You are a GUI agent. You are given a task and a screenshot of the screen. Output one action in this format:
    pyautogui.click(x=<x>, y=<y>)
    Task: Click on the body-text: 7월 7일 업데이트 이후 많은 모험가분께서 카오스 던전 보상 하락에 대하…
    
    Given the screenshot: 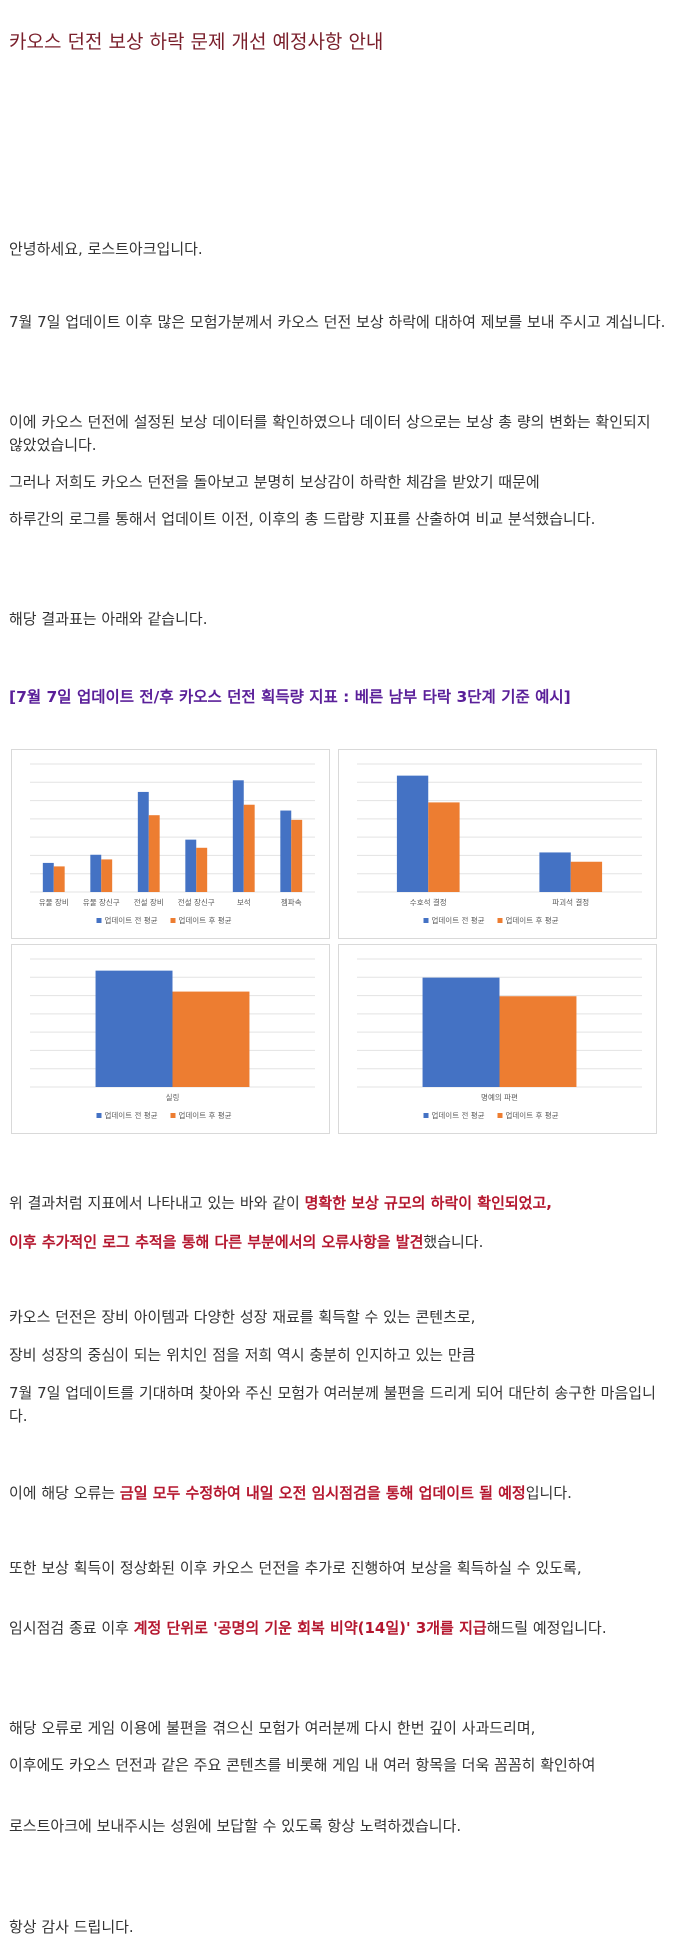 What is the action you would take?
    pyautogui.click(x=337, y=322)
    